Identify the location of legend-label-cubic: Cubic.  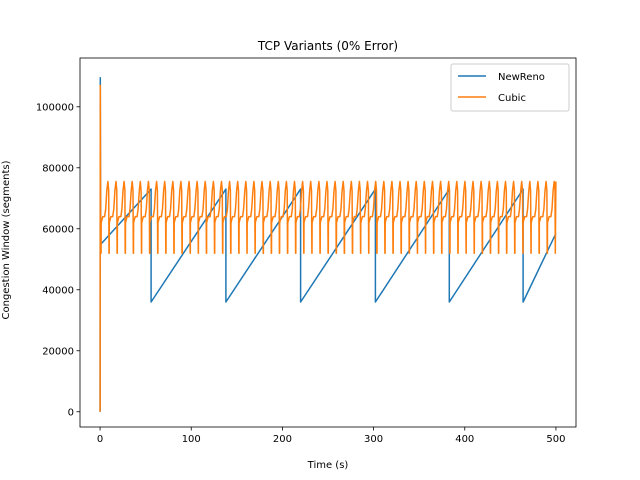
(512, 98).